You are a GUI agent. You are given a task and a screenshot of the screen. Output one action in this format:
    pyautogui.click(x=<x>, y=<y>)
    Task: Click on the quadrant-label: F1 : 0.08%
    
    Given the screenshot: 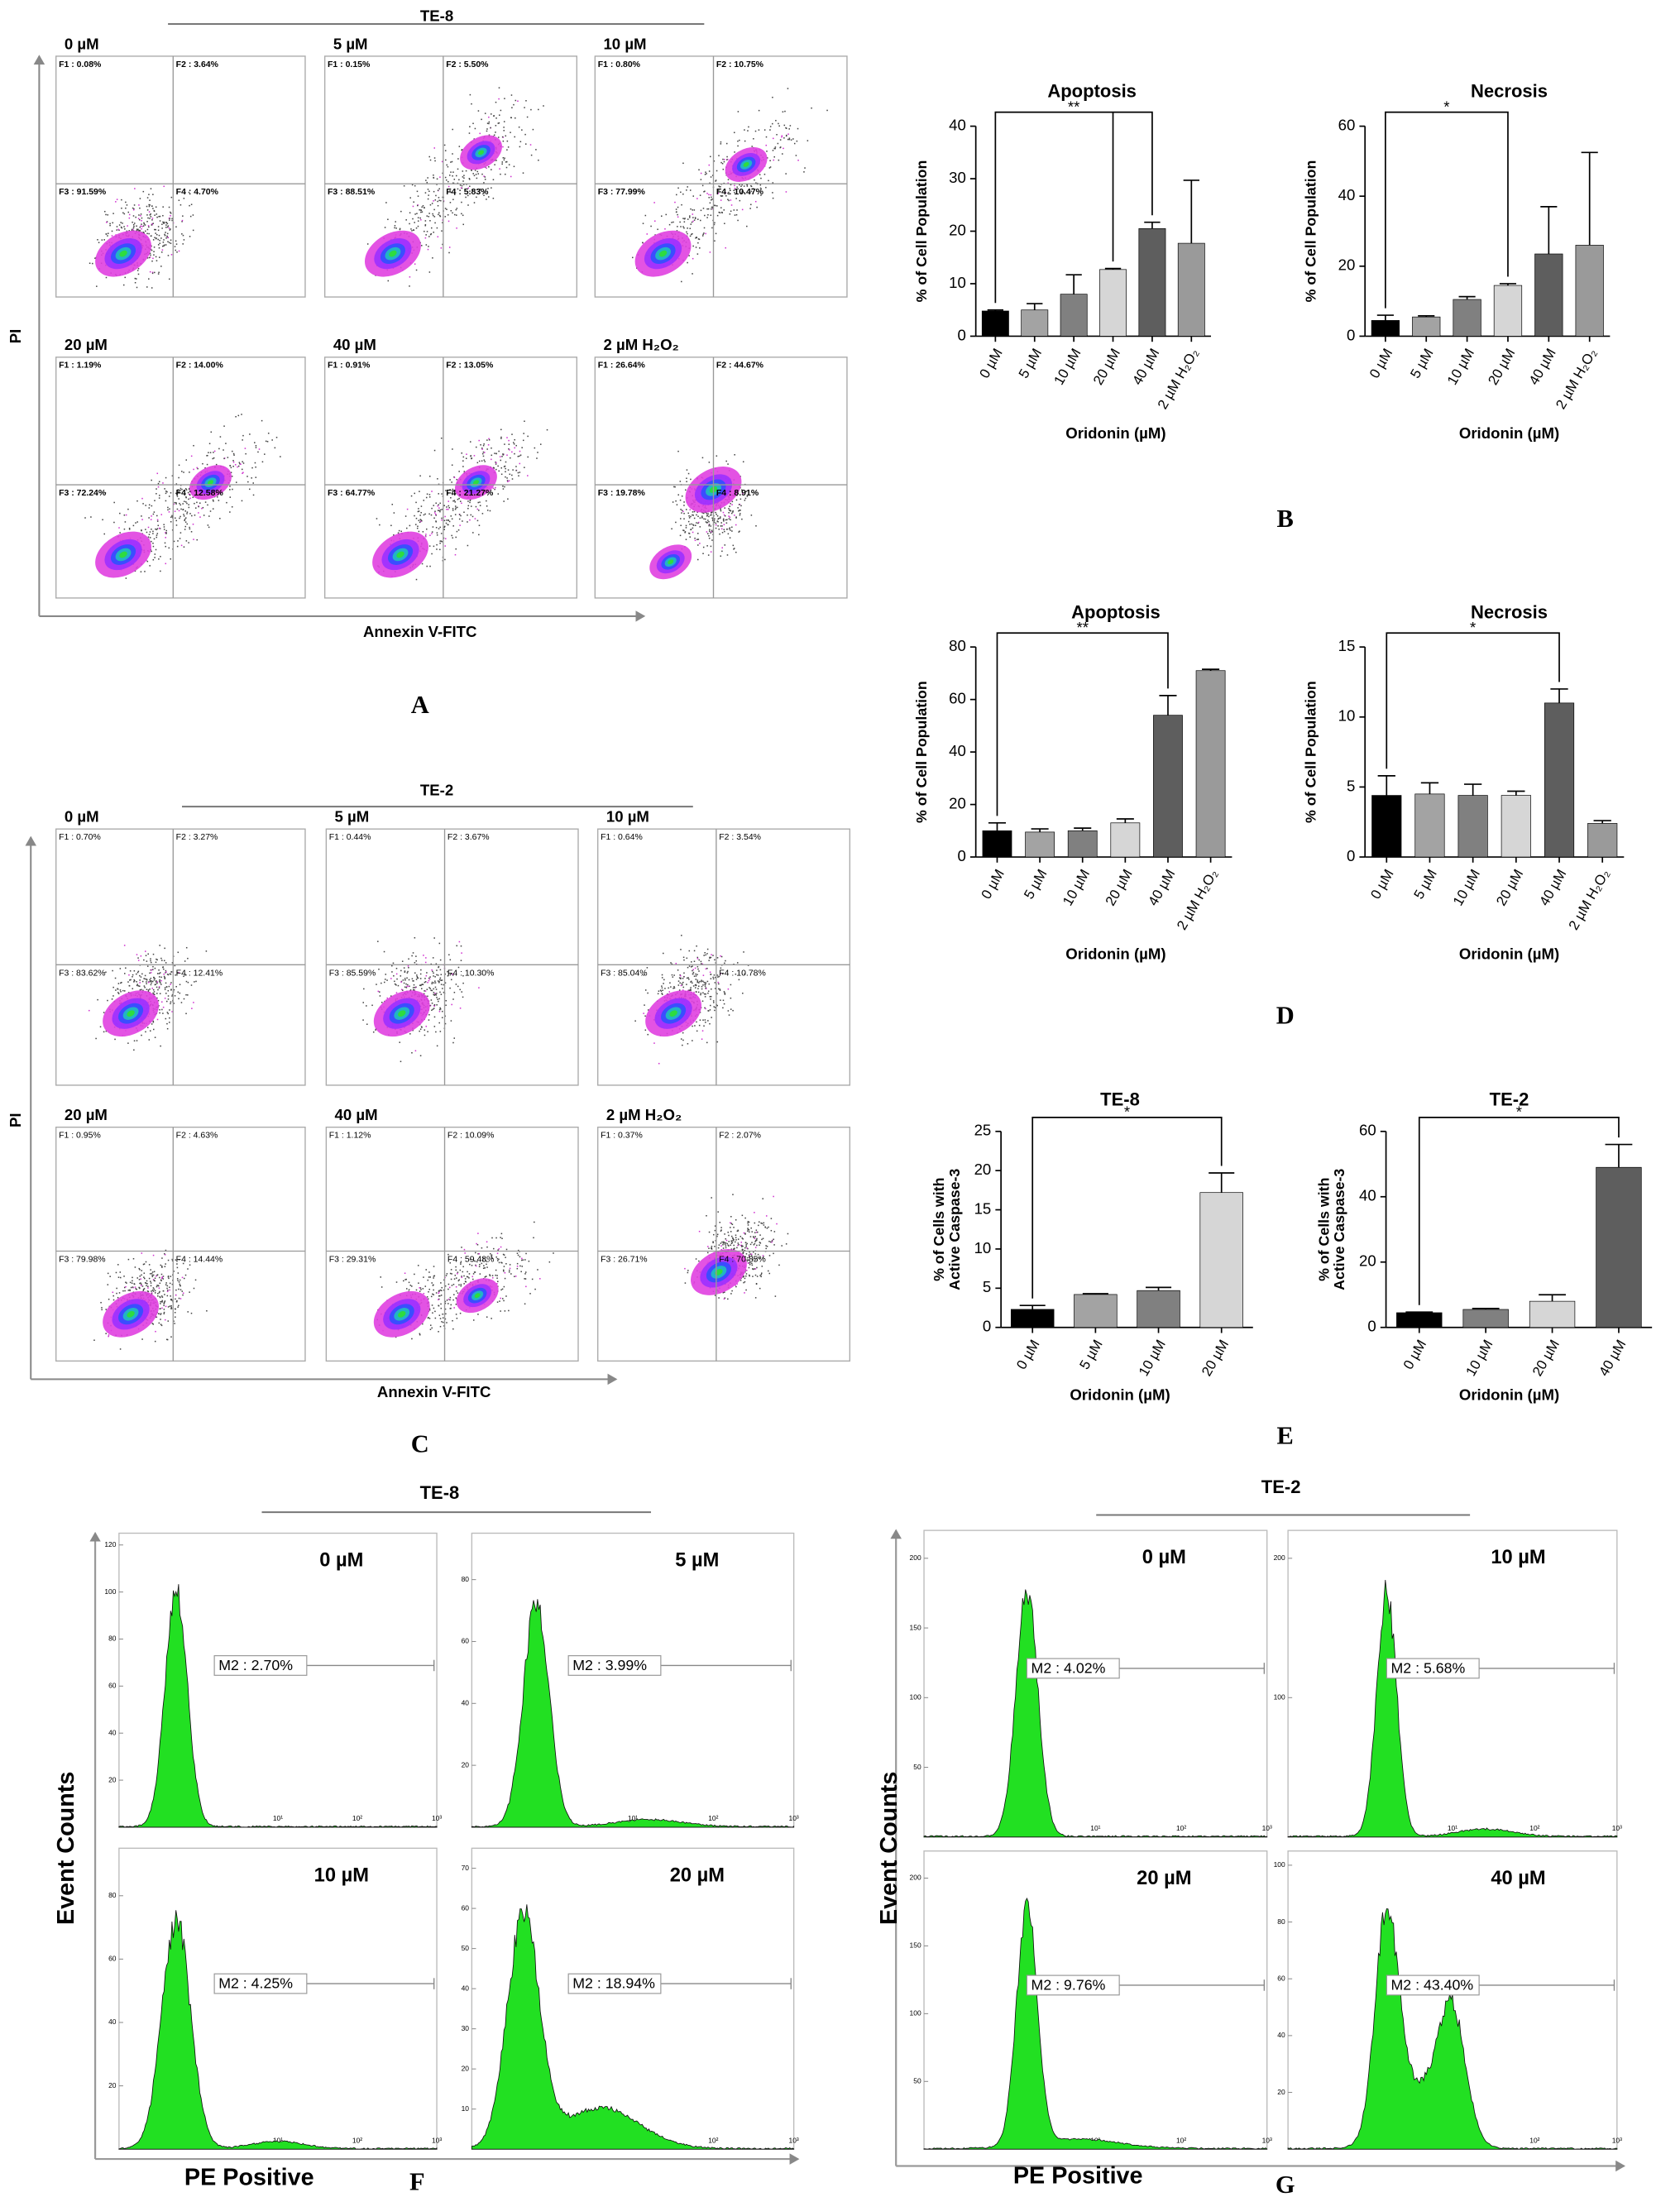 What is the action you would take?
    pyautogui.click(x=80, y=64)
    